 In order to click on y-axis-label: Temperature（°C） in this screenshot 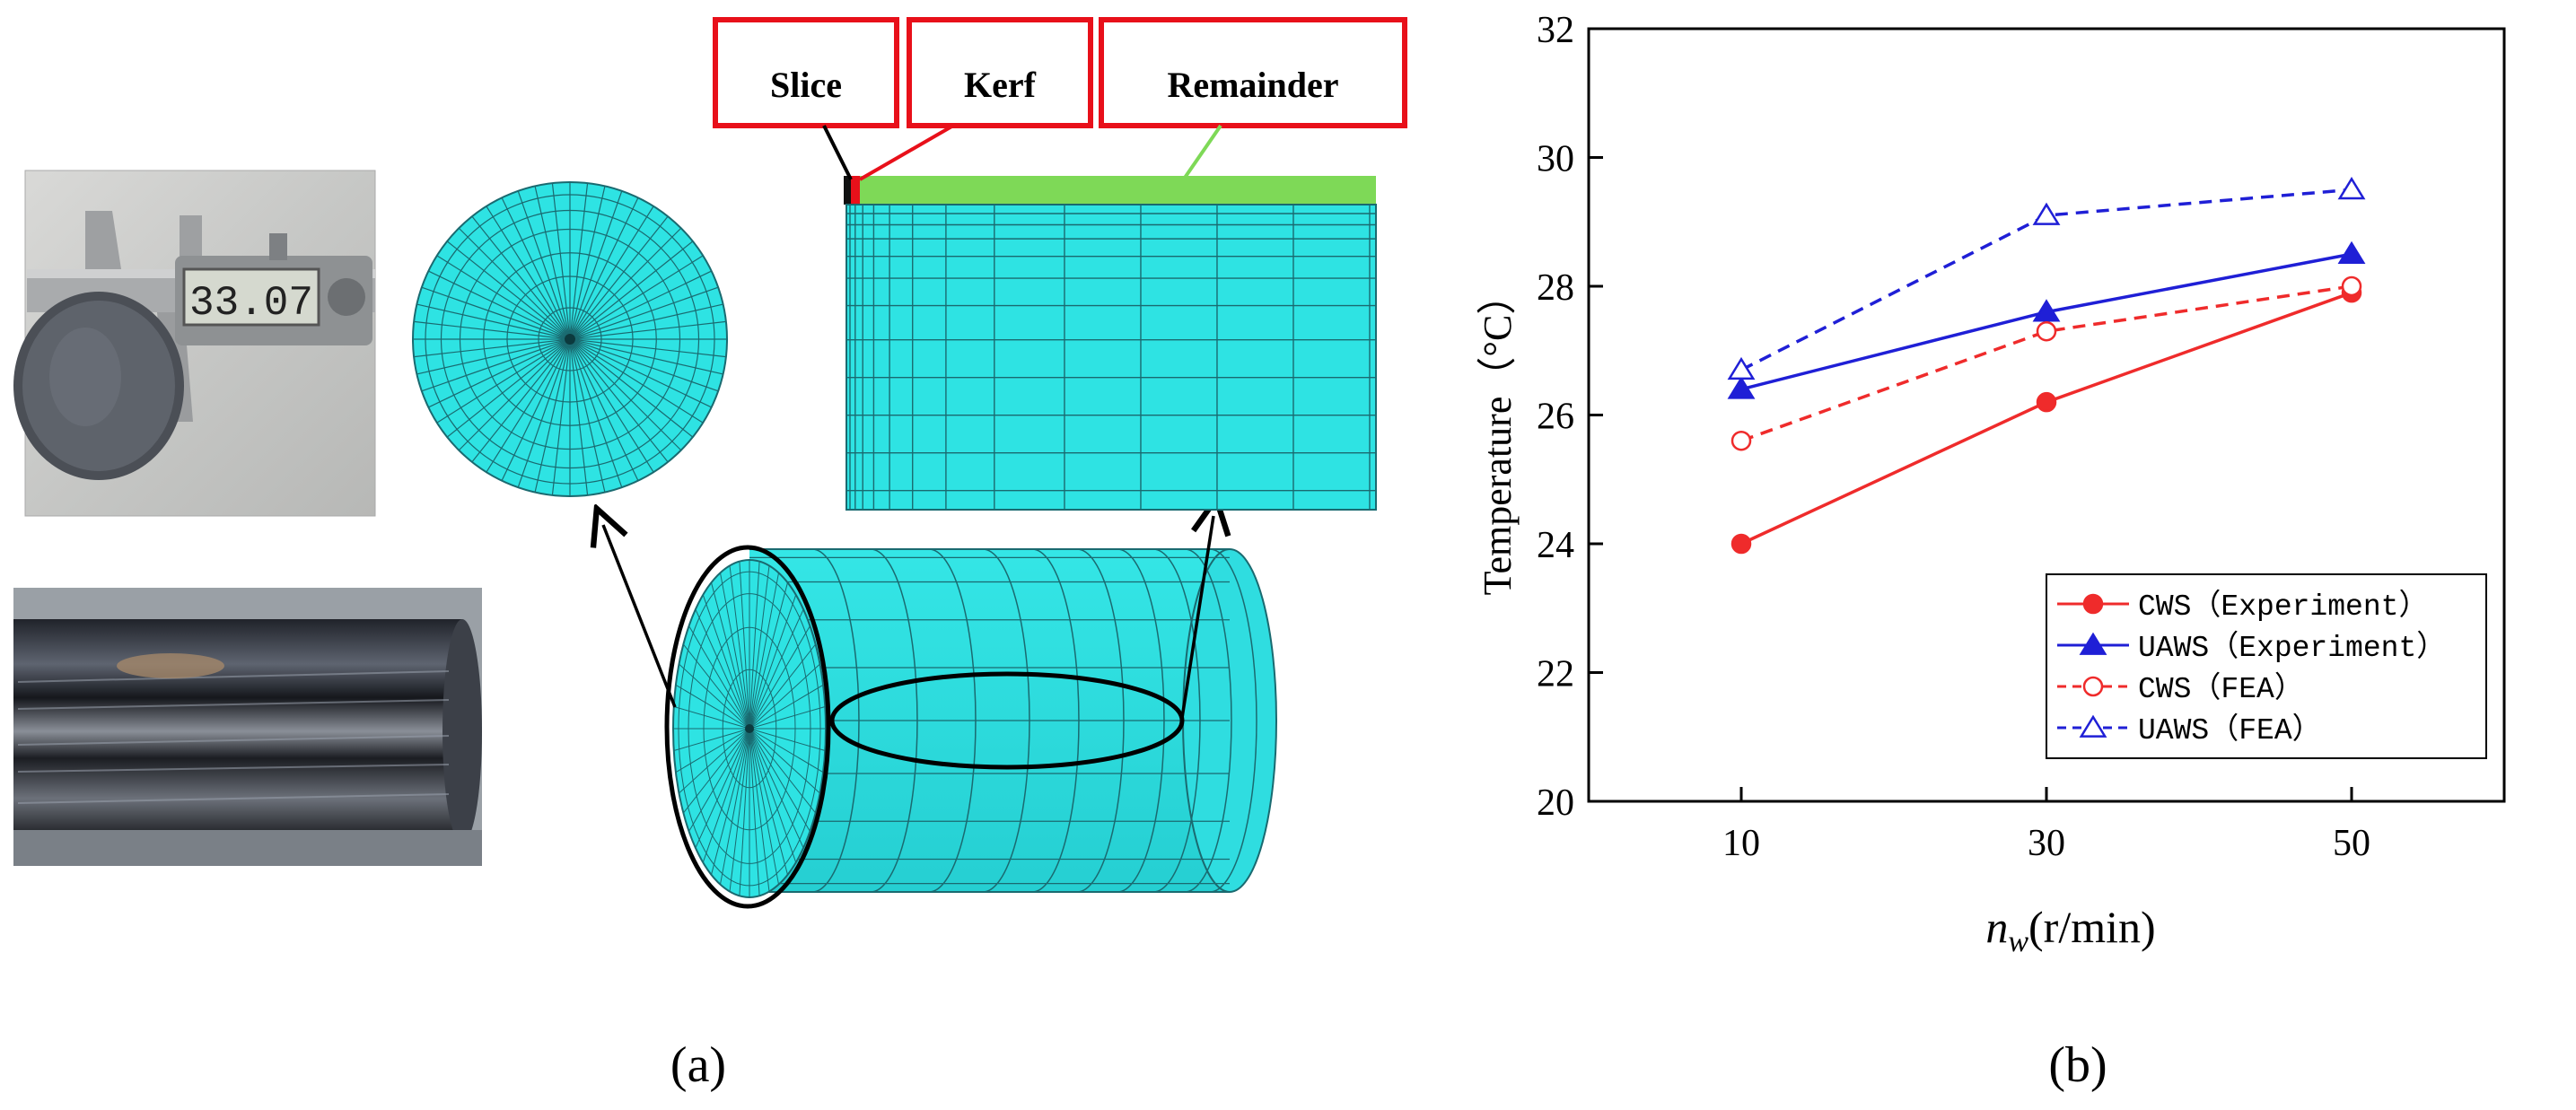, I will do `click(1498, 435)`.